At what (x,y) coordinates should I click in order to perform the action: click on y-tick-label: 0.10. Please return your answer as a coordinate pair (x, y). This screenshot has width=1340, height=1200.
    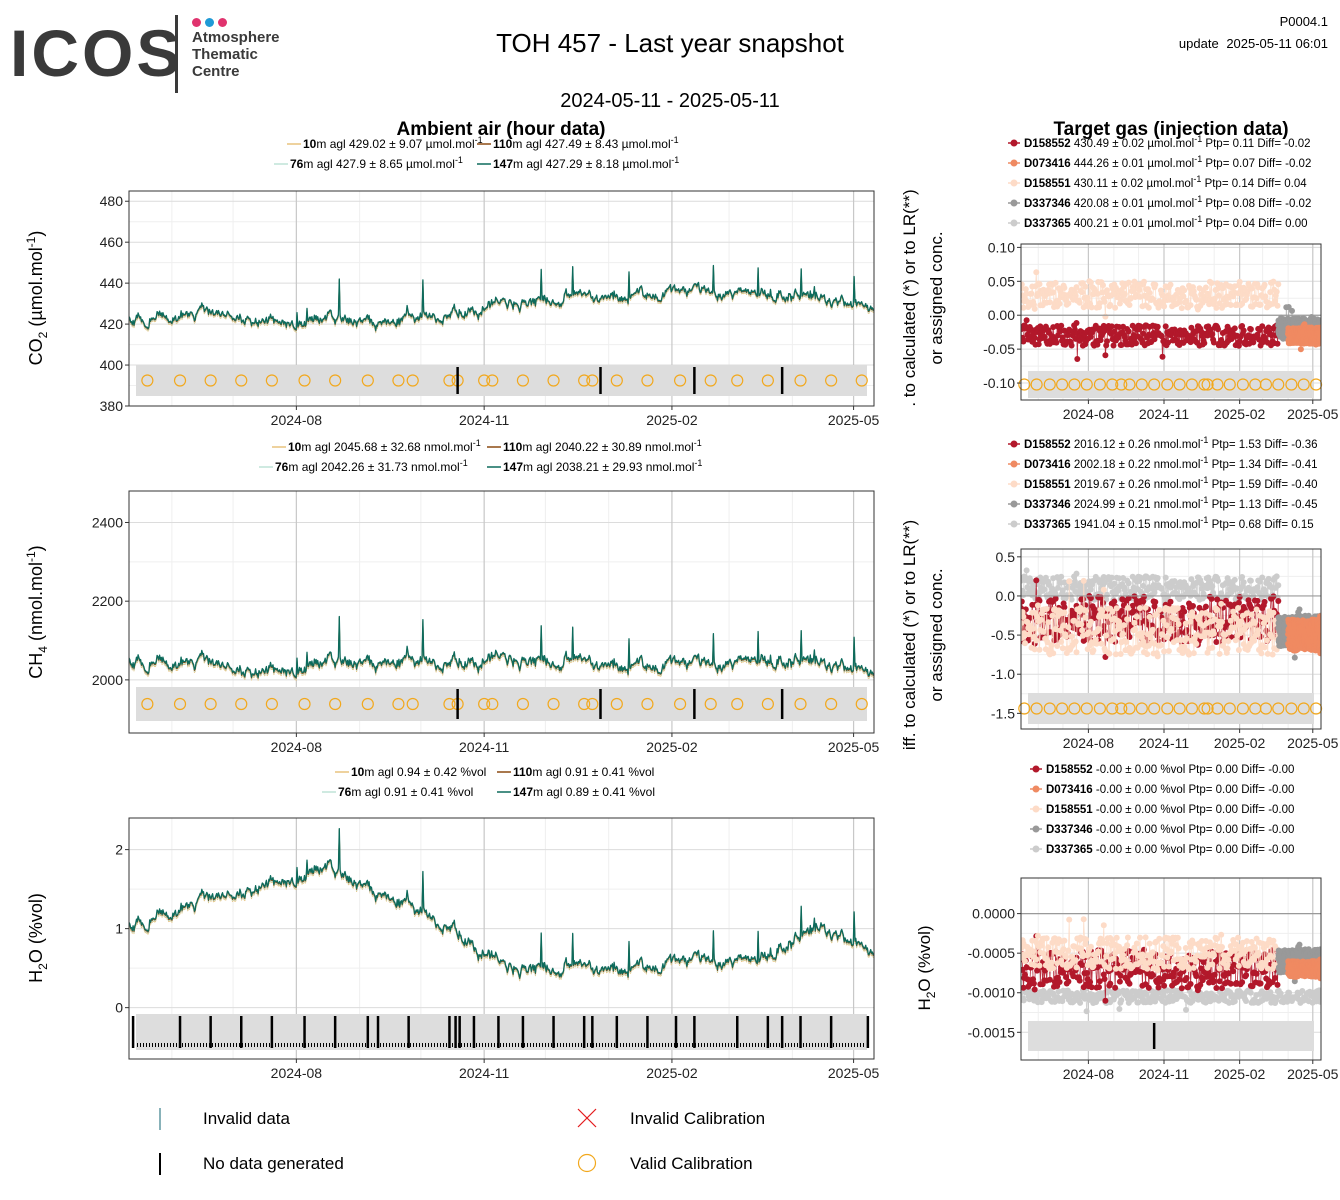
    Looking at the image, I should click on (1001, 247).